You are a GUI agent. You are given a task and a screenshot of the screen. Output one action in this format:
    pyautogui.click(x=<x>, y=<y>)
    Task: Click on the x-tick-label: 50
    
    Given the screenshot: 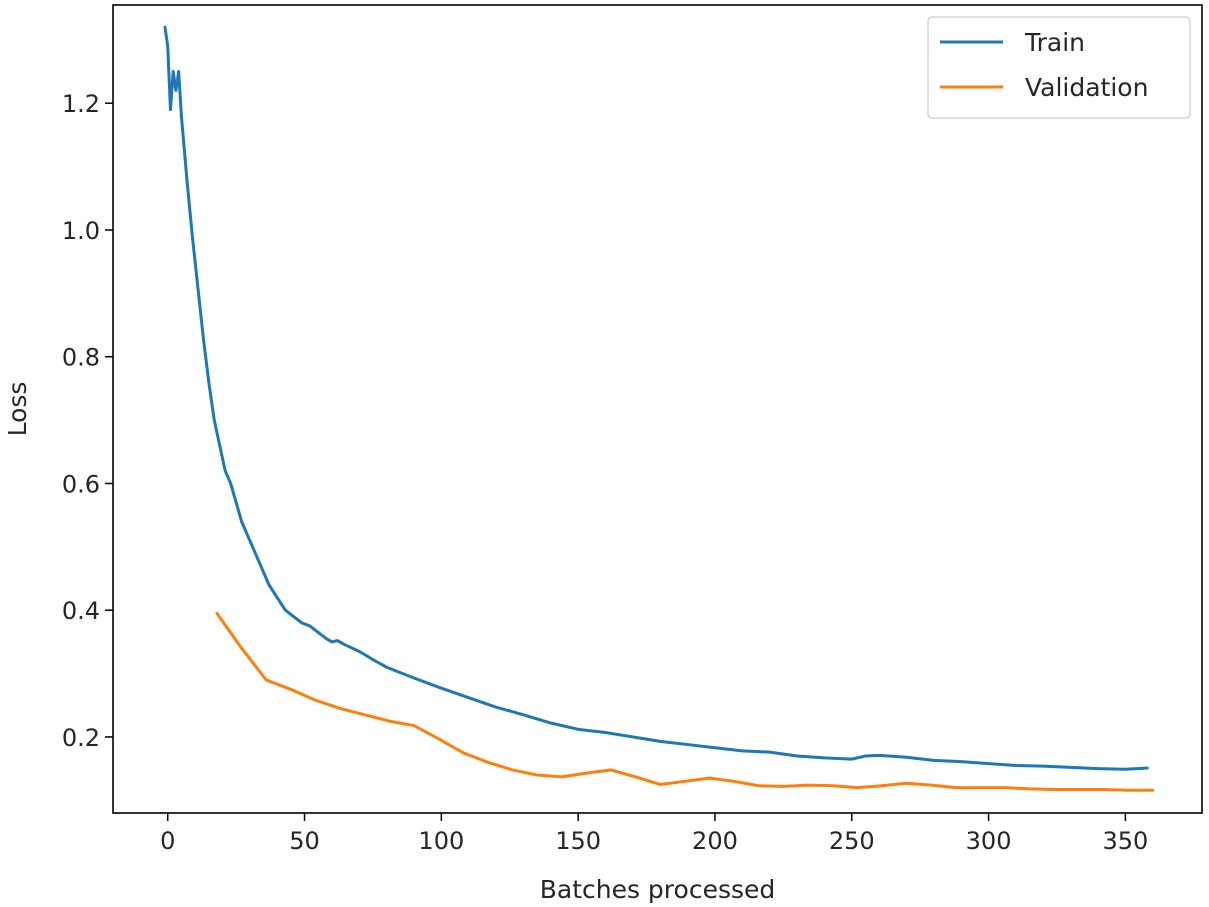 What is the action you would take?
    pyautogui.click(x=304, y=841)
    